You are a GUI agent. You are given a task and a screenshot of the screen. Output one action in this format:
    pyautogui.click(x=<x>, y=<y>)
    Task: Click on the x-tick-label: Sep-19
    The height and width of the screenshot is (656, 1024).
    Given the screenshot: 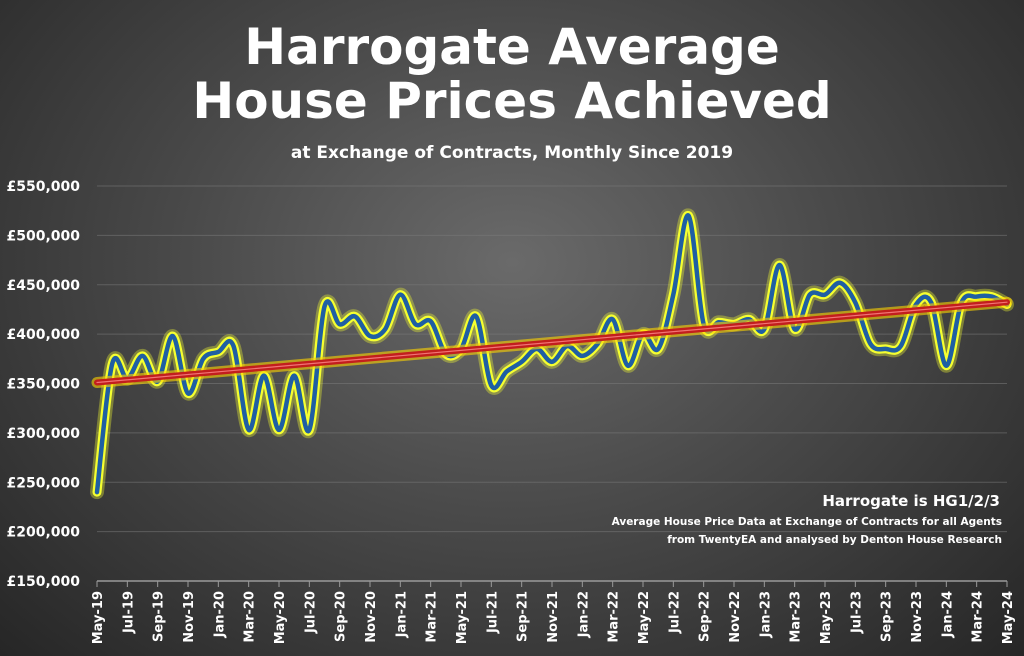 What is the action you would take?
    pyautogui.click(x=159, y=616)
    